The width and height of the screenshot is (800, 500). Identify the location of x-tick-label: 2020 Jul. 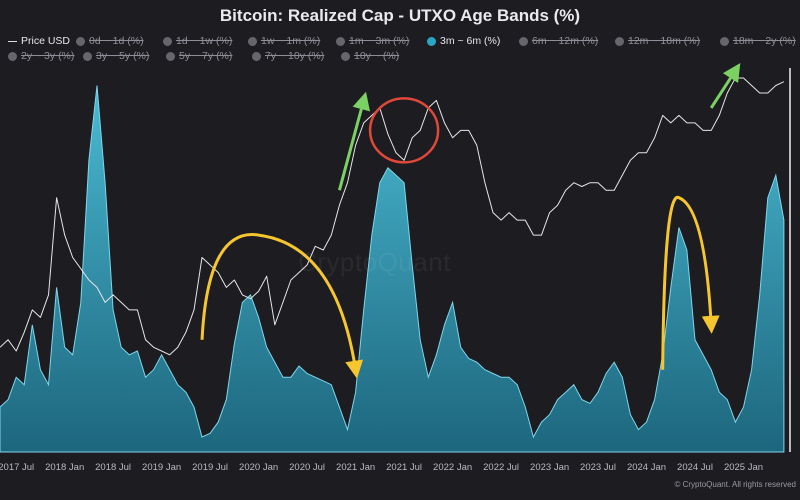
(307, 467).